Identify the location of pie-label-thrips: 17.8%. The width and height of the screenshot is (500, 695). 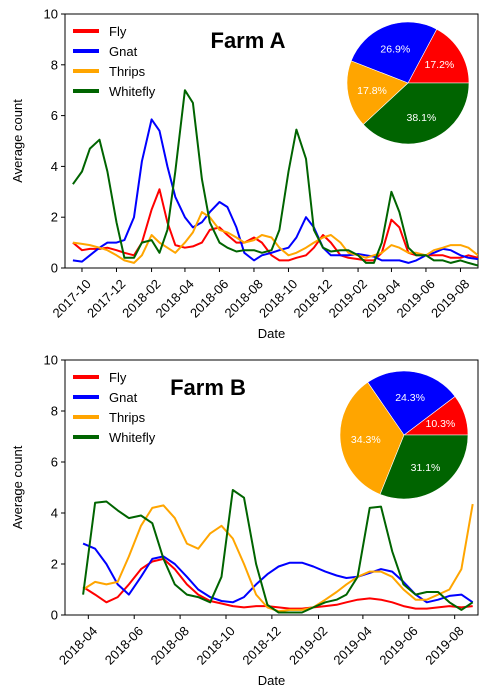
(372, 91).